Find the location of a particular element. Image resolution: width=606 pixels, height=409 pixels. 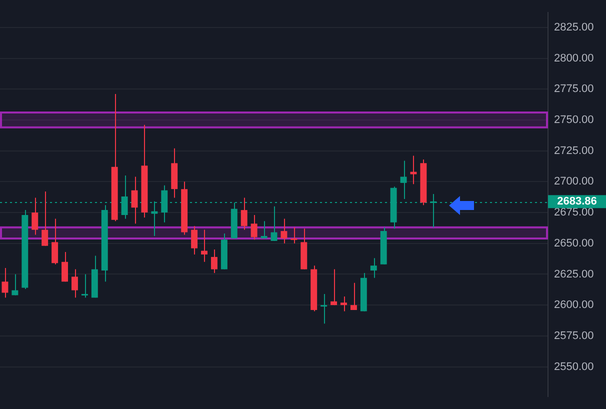

y-tick-label: 2775.00 is located at coordinates (574, 89).